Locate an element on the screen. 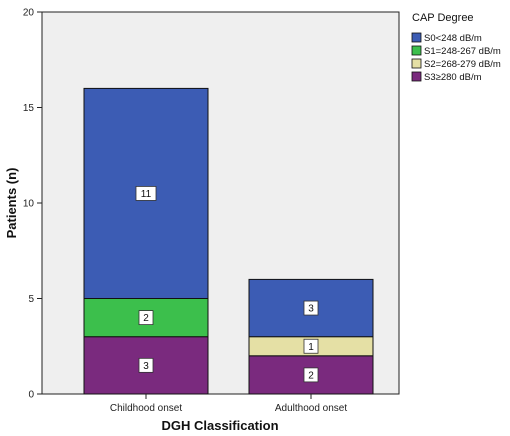 The height and width of the screenshot is (436, 510). data-label: 1 is located at coordinates (311, 347).